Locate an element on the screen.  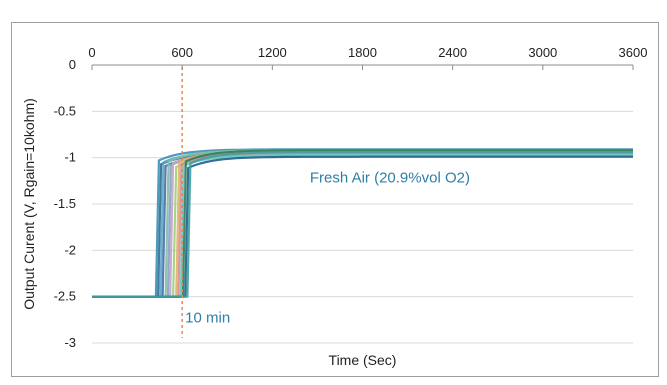
y-tick-label-4: -2 is located at coordinates (70, 249).